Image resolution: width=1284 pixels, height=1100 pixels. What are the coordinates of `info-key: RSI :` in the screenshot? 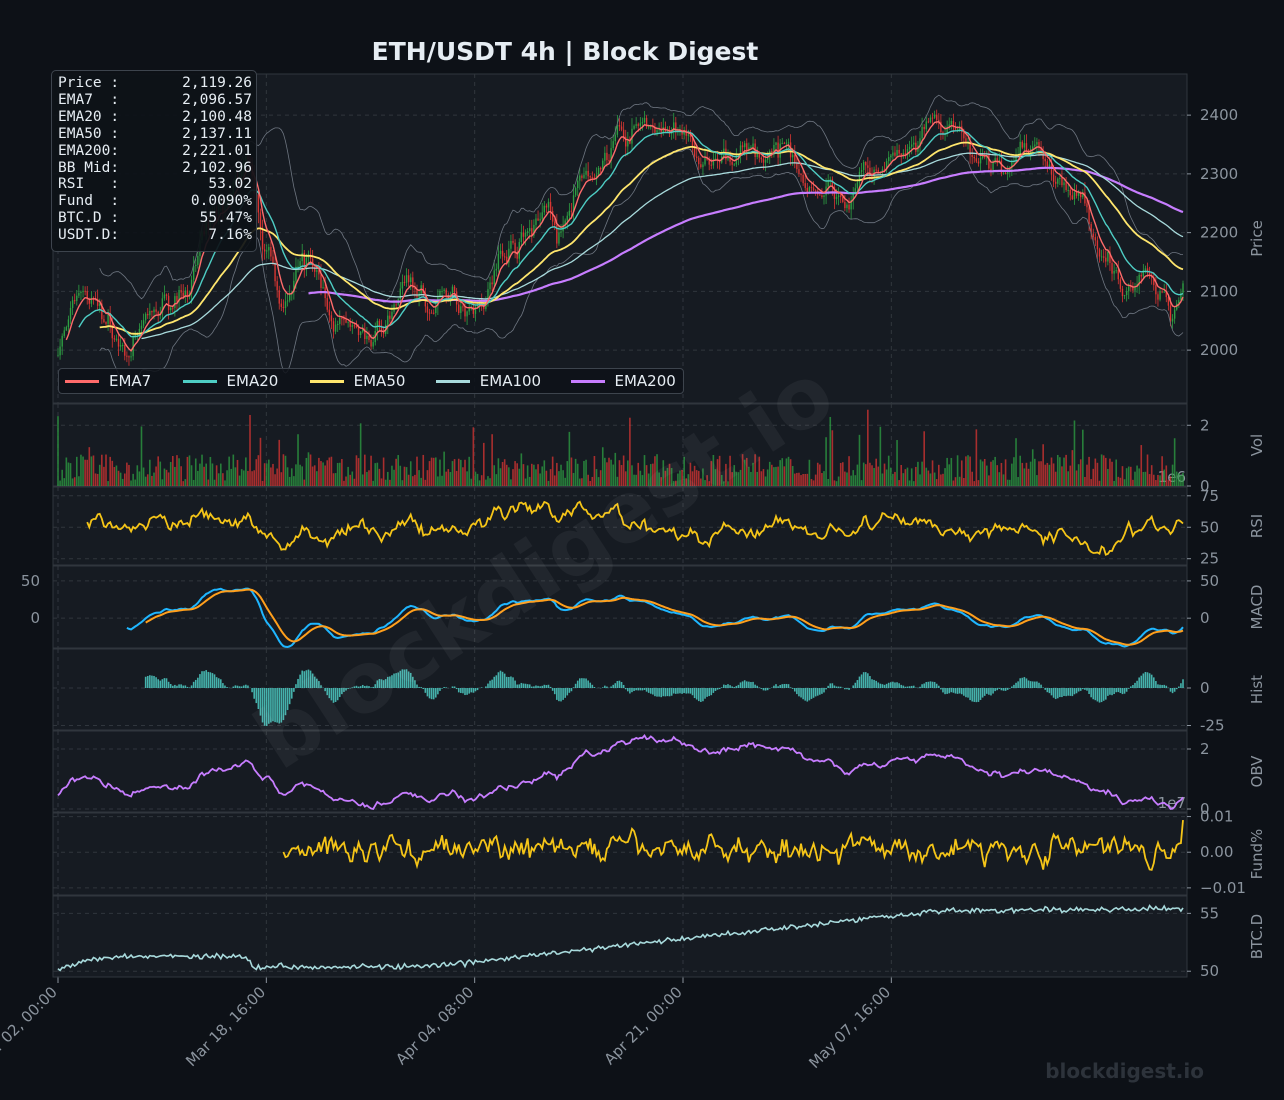 It's located at (102, 184).